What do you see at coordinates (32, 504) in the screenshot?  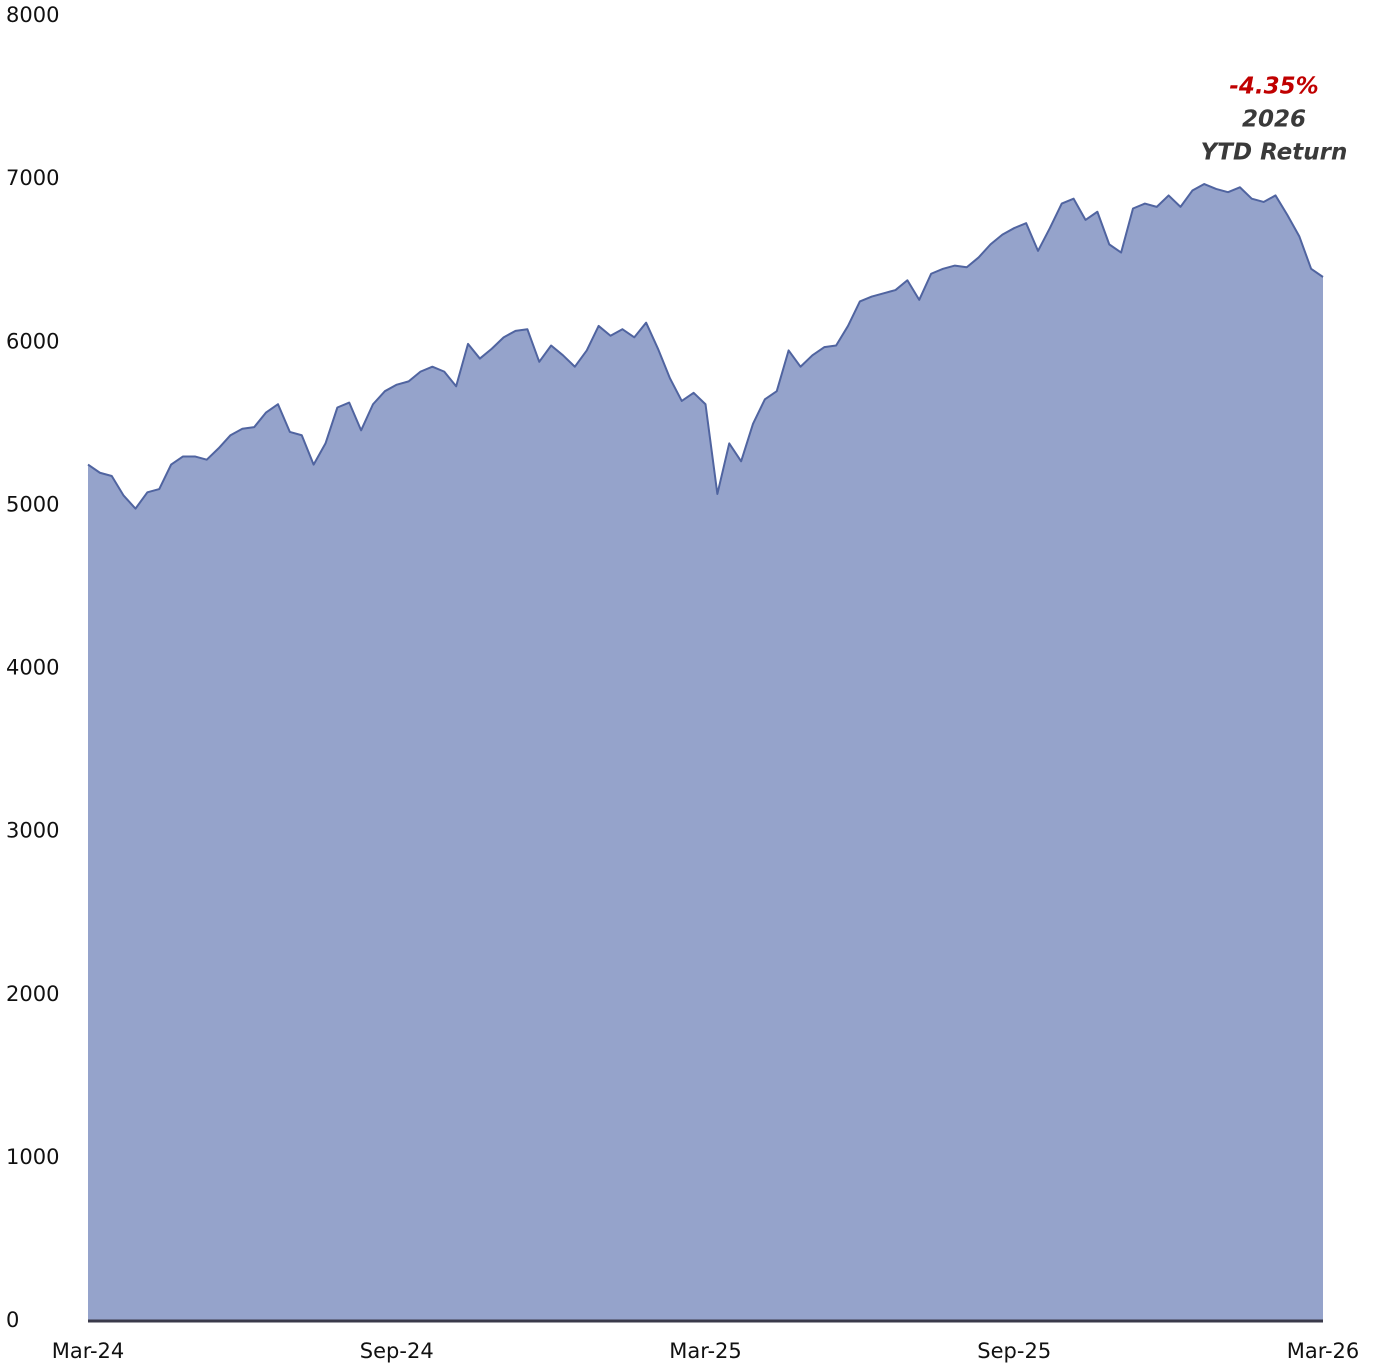 I see `y-tick-label: 5000` at bounding box center [32, 504].